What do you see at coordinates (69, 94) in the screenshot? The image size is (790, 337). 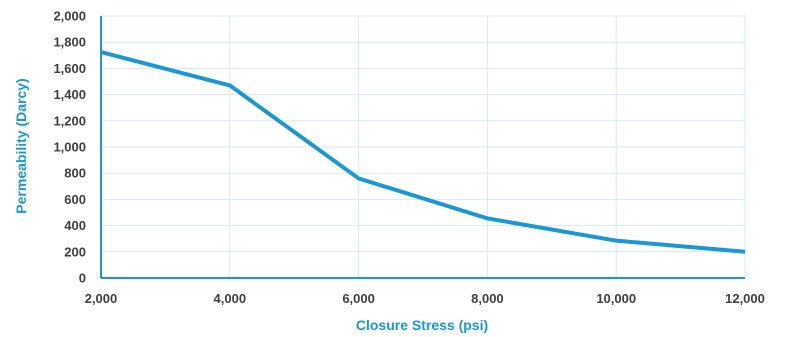 I see `y-tick-label: 1,400` at bounding box center [69, 94].